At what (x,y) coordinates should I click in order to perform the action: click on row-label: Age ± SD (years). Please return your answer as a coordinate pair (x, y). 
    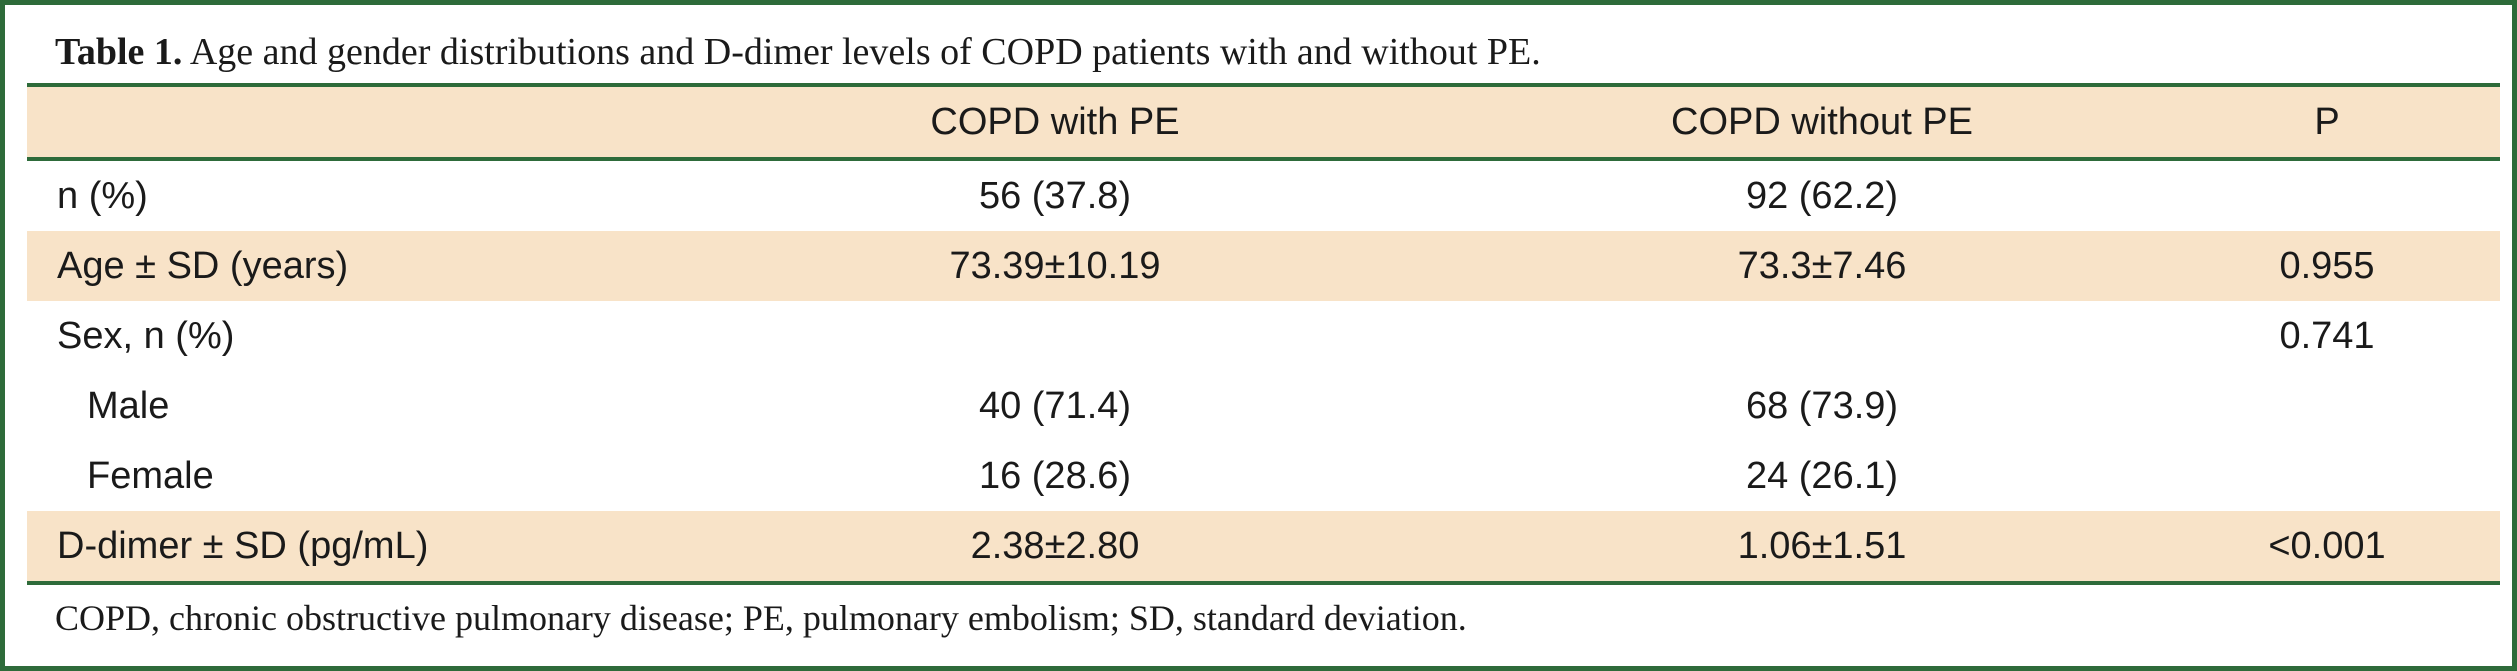
    Looking at the image, I should click on (203, 266).